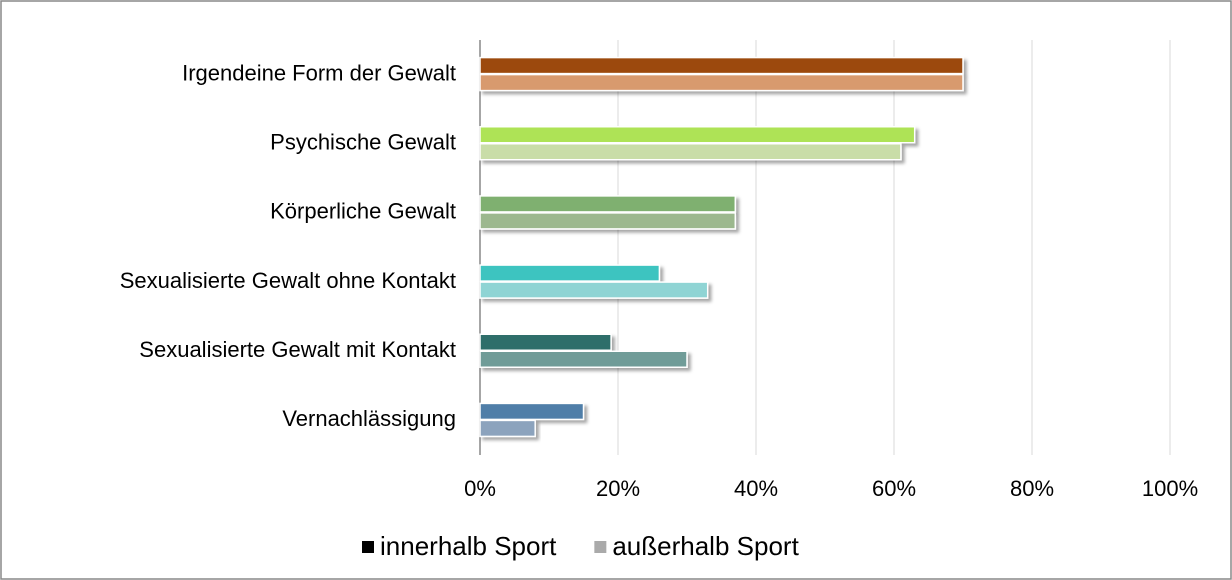  What do you see at coordinates (480, 488) in the screenshot?
I see `x-tick-label: 0%` at bounding box center [480, 488].